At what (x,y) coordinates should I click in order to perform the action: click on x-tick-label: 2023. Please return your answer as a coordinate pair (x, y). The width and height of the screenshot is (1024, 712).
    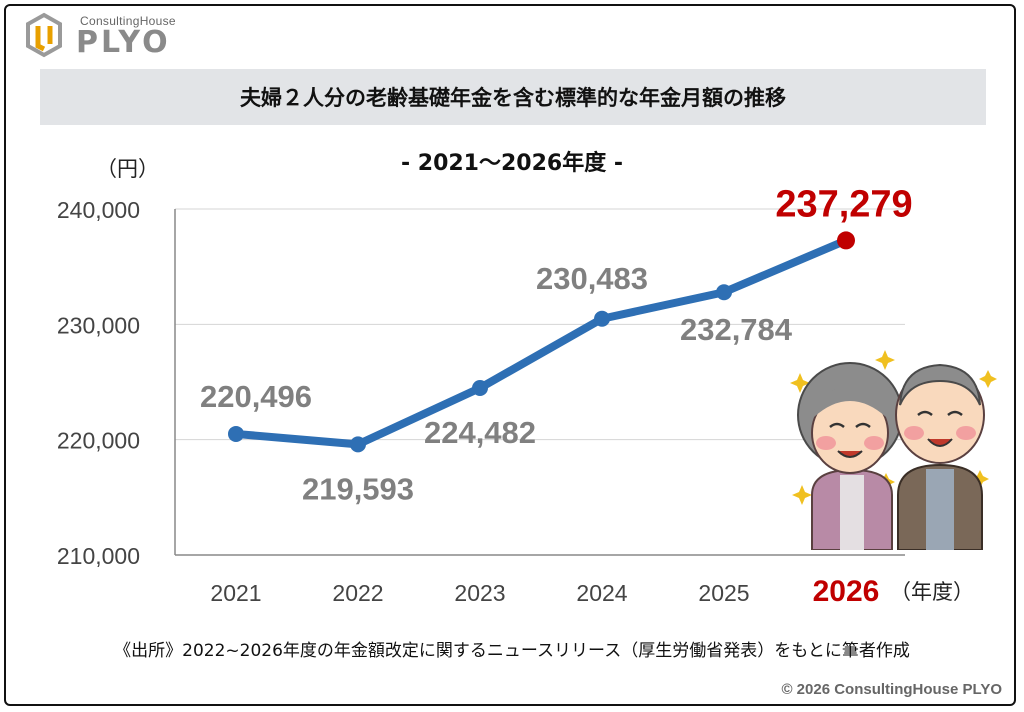
    Looking at the image, I should click on (479, 593).